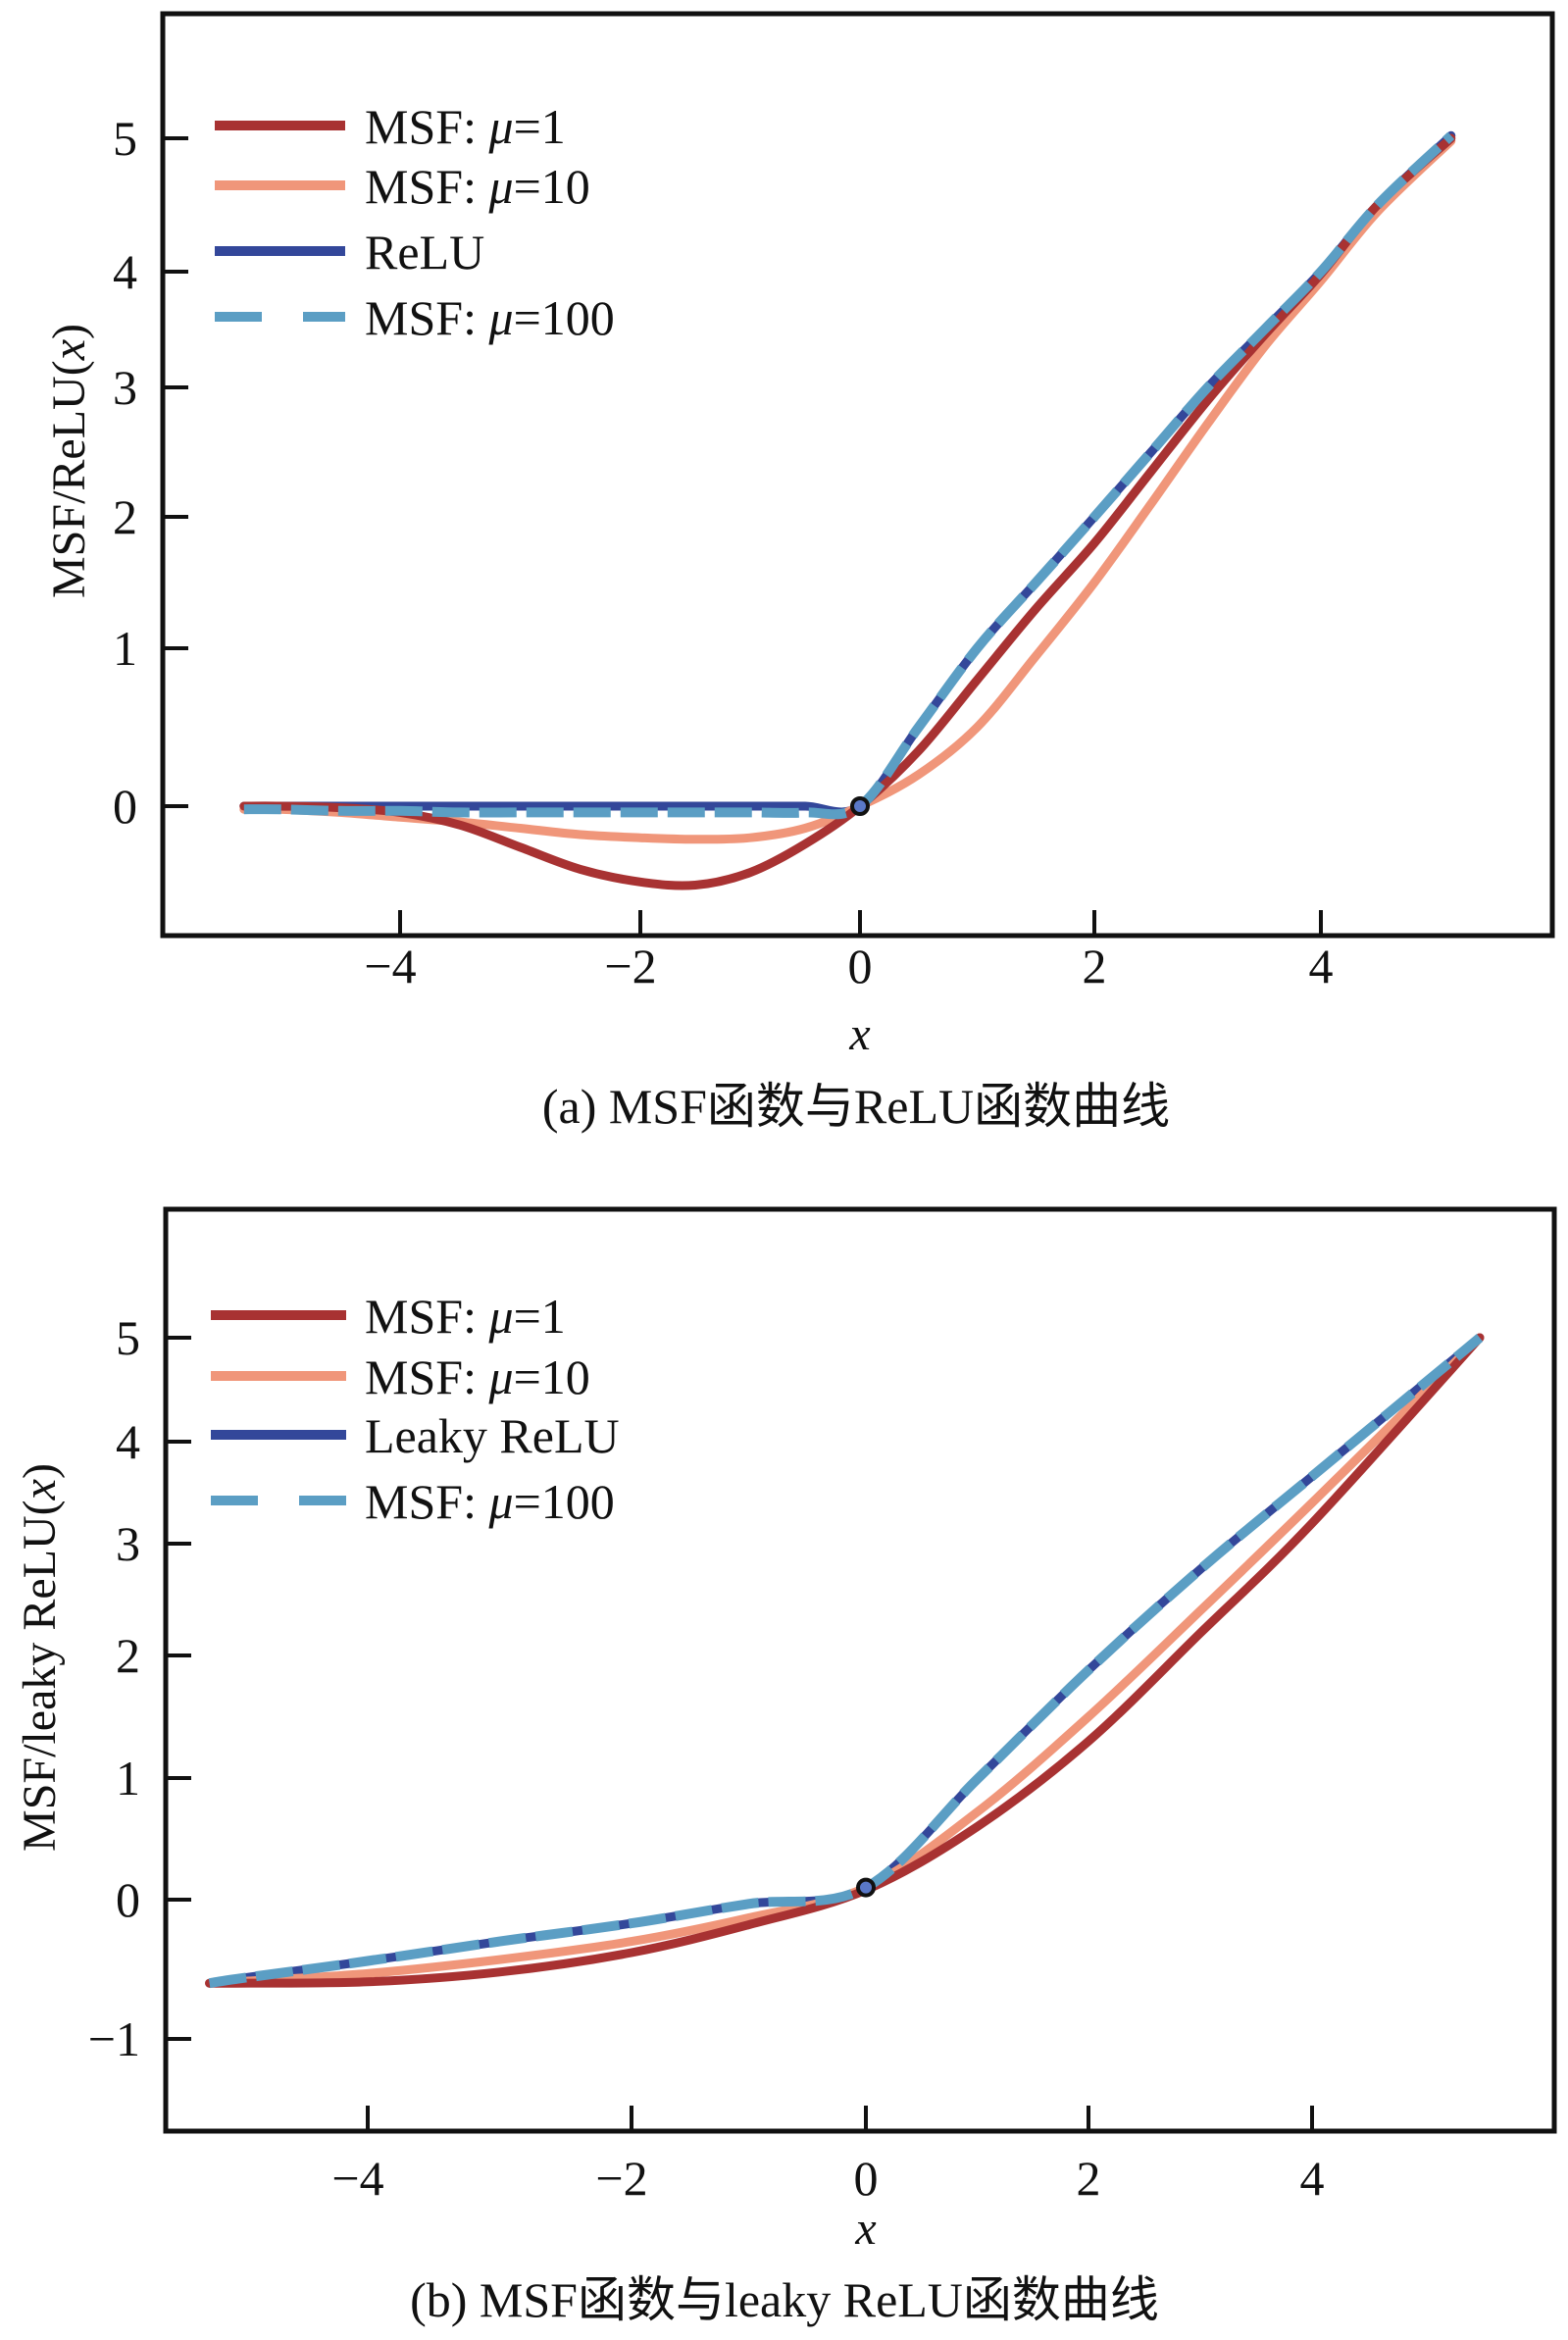  What do you see at coordinates (865, 2229) in the screenshot?
I see `x-axis-label-b: x` at bounding box center [865, 2229].